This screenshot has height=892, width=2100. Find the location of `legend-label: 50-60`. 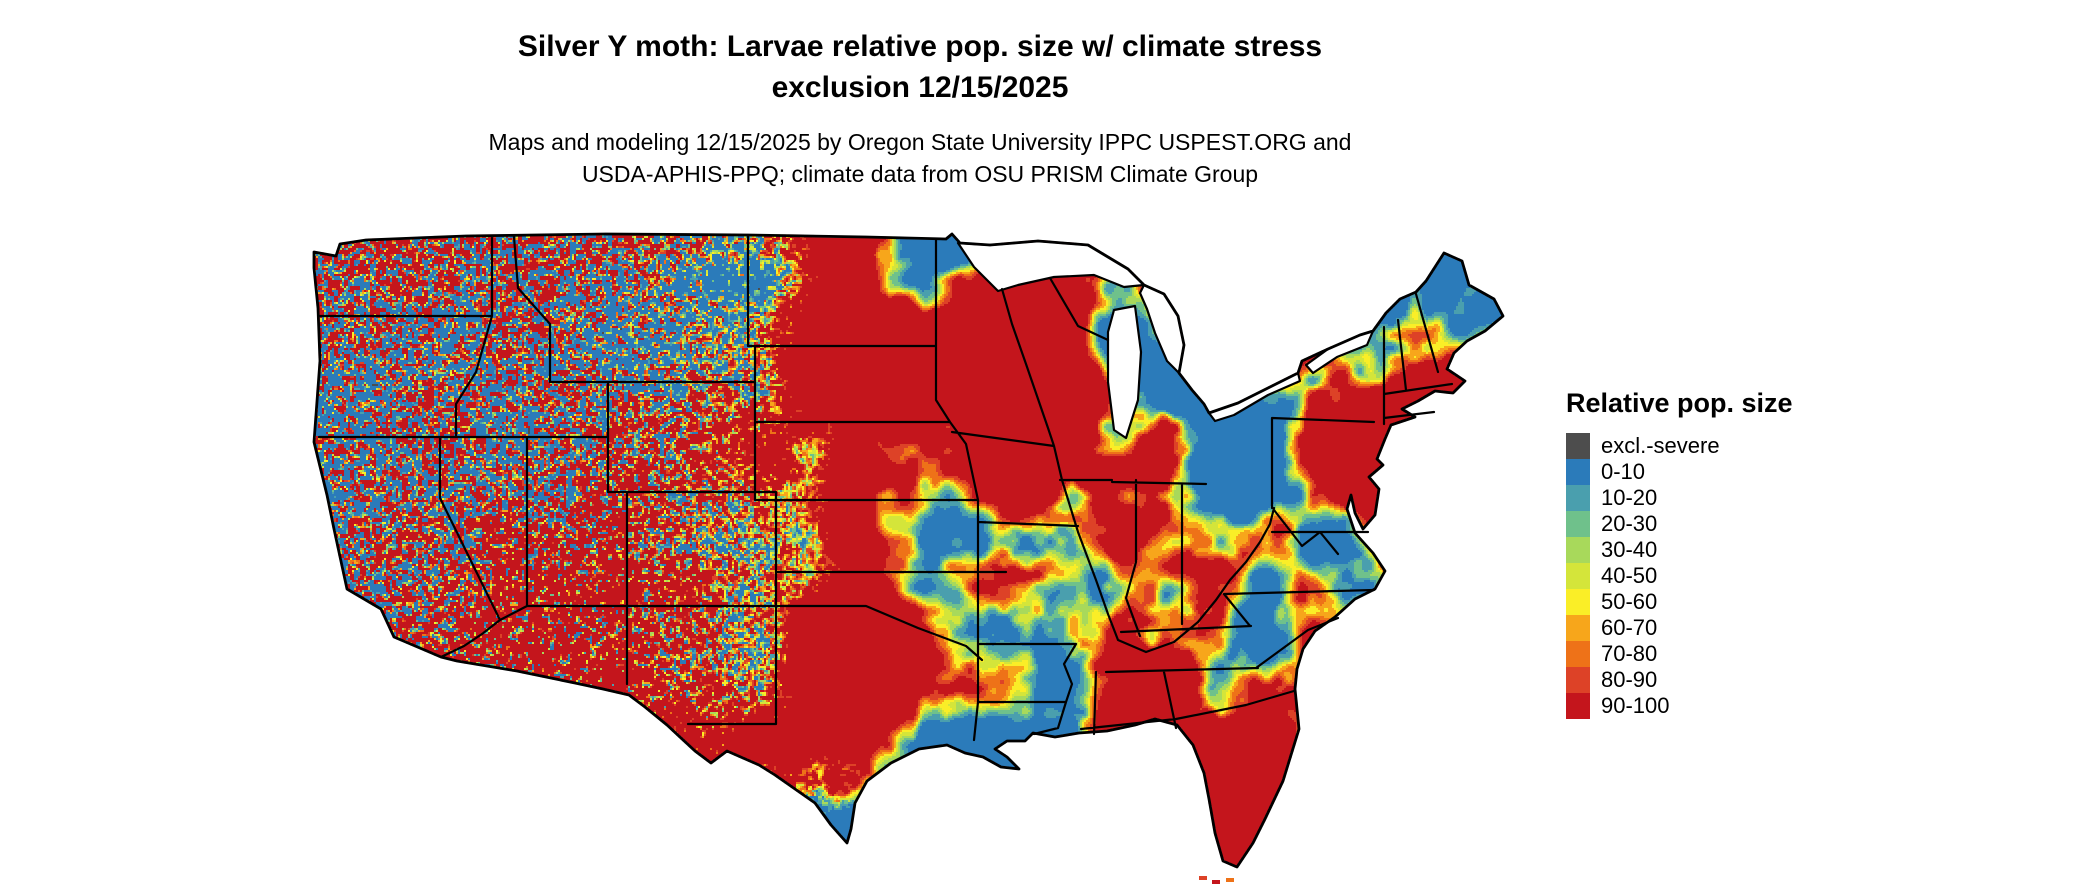

legend-label: 50-60 is located at coordinates (1629, 601).